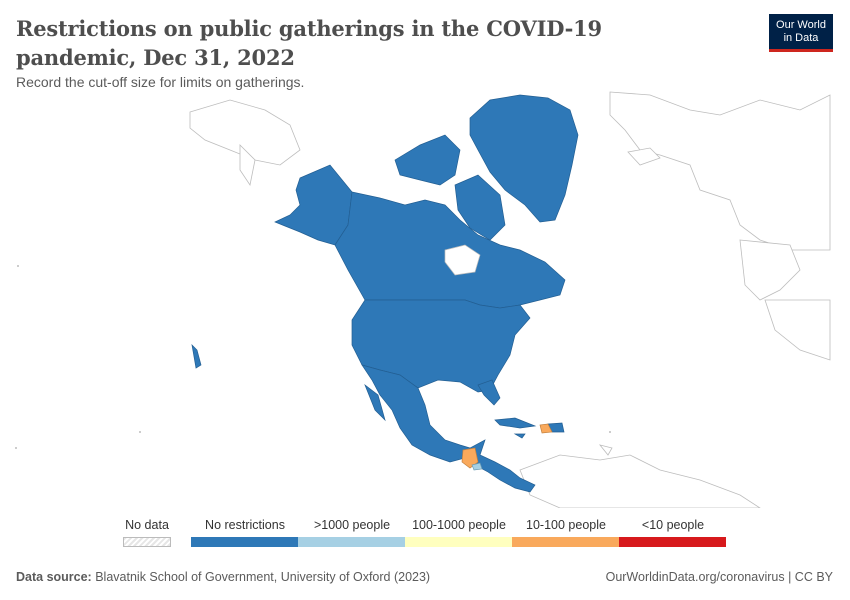  I want to click on land-siberia-east, so click(245, 132).